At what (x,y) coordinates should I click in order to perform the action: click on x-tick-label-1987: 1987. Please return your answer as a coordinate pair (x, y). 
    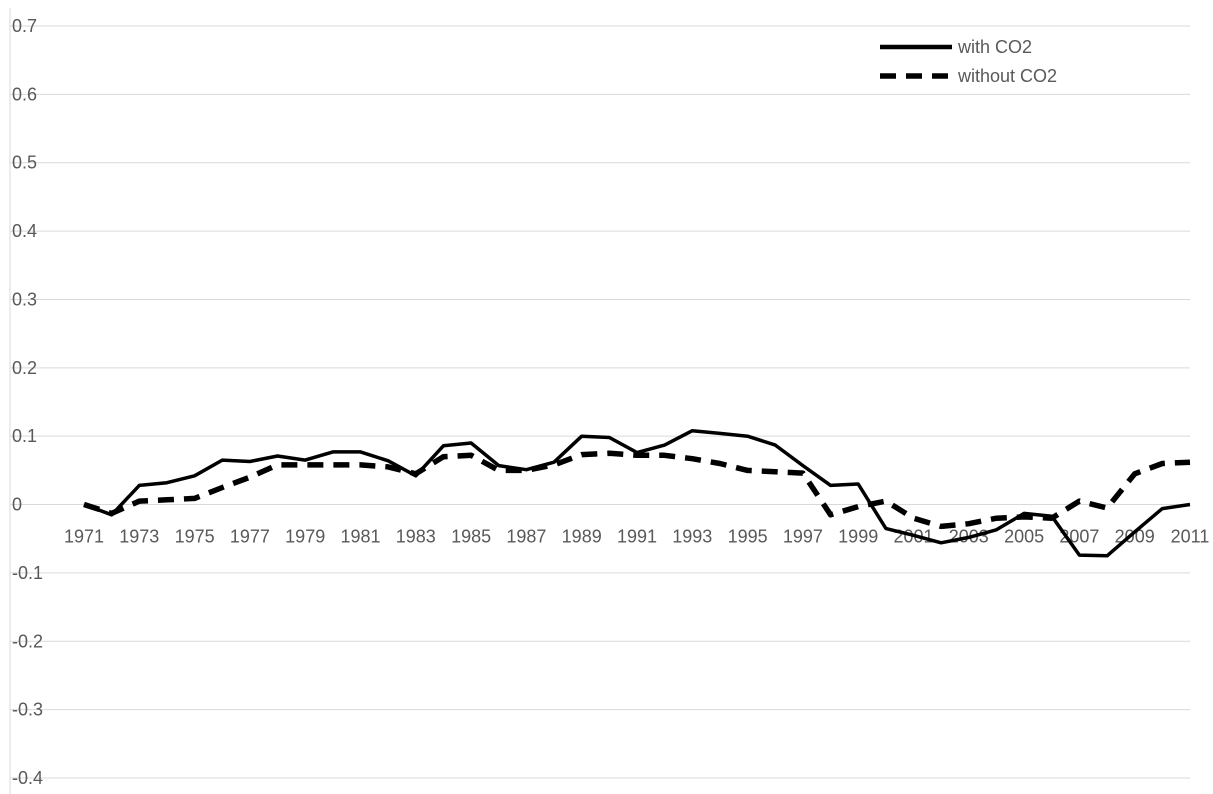
    Looking at the image, I should click on (526, 537).